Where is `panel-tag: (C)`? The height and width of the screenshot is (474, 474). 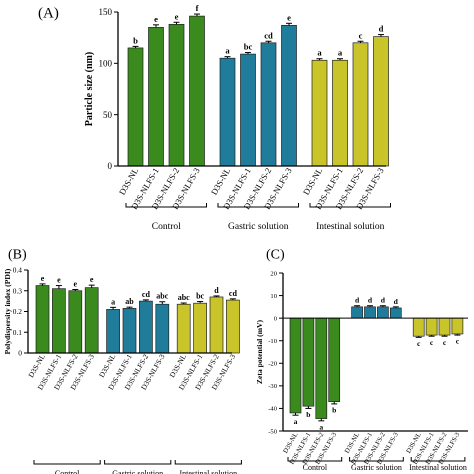
panel-tag: (C) is located at coordinates (275, 255).